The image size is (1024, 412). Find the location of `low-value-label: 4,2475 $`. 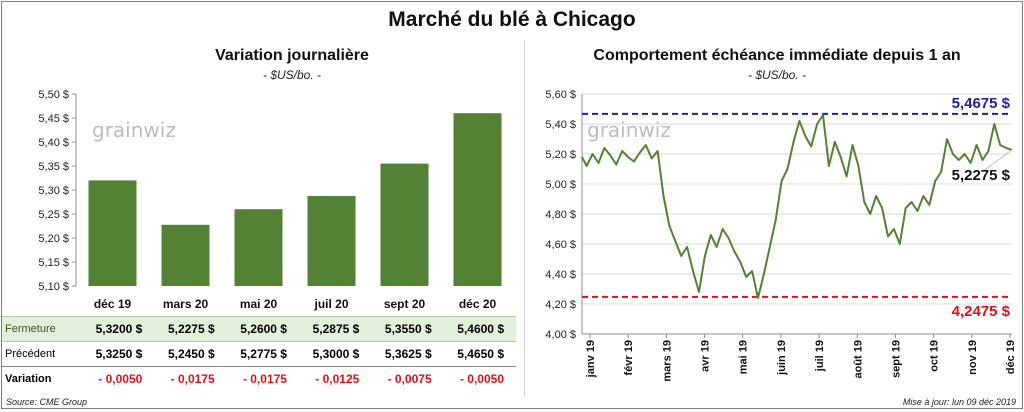

low-value-label: 4,2475 $ is located at coordinates (981, 311).